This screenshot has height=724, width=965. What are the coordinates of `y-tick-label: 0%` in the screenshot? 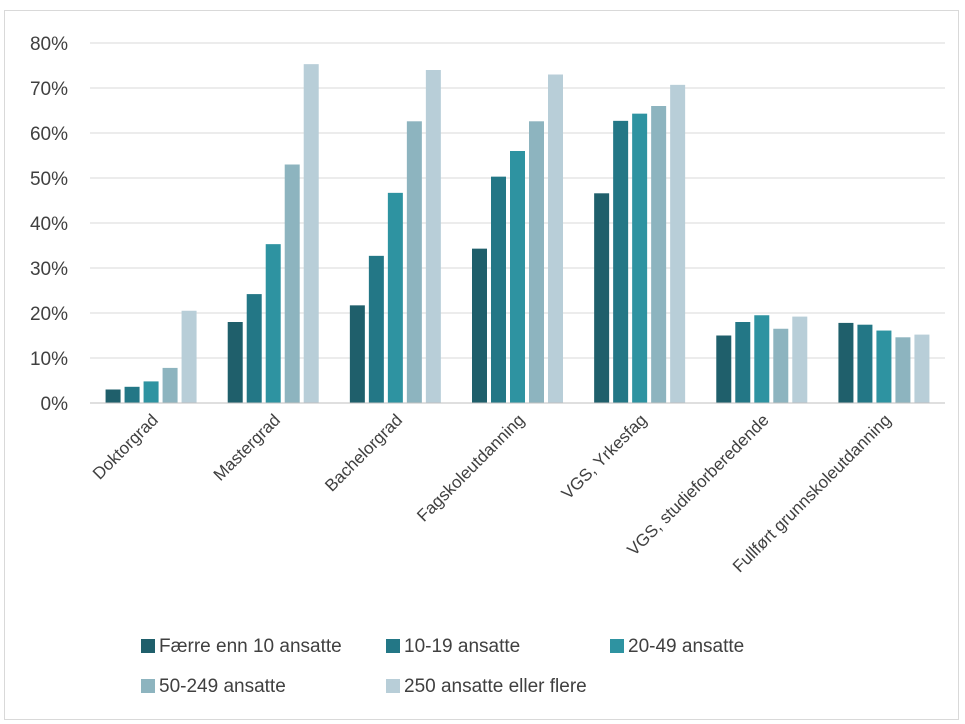 It's located at (55, 404).